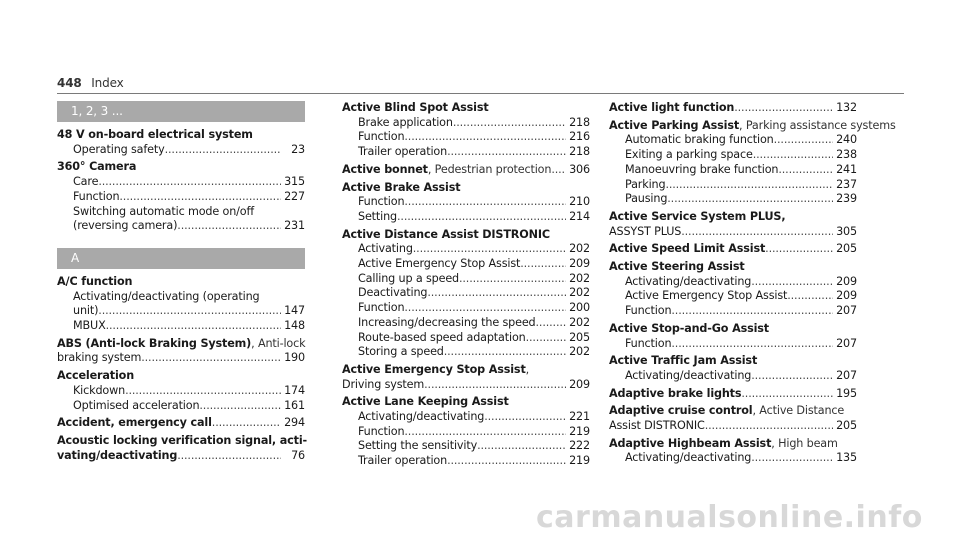  What do you see at coordinates (181, 282) in the screenshot?
I see `index-term: A/C function` at bounding box center [181, 282].